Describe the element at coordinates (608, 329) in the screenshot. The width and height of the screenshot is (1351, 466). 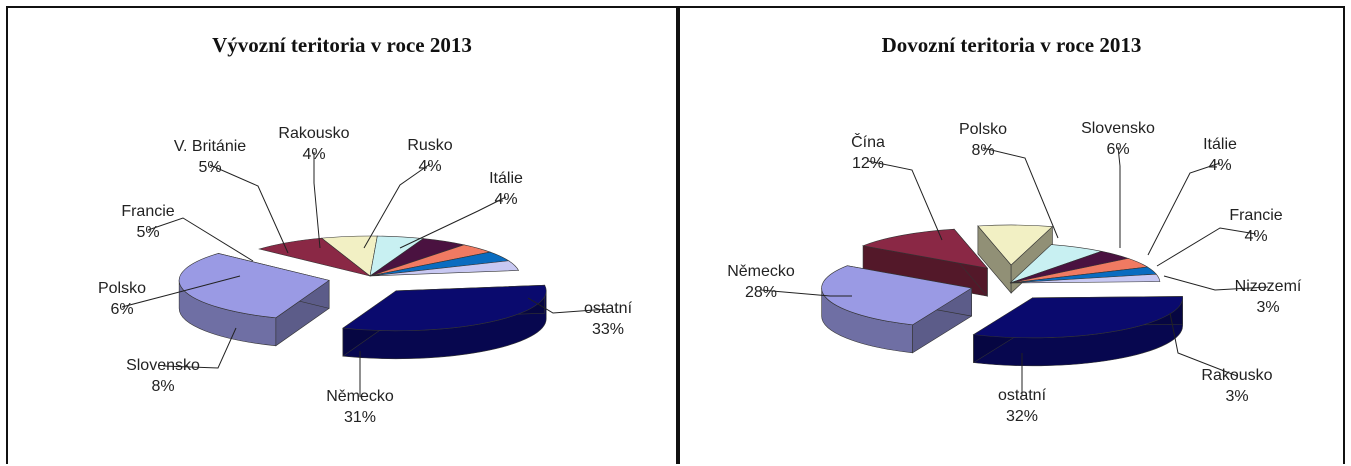
I see `slice-label-value: 33%` at that location.